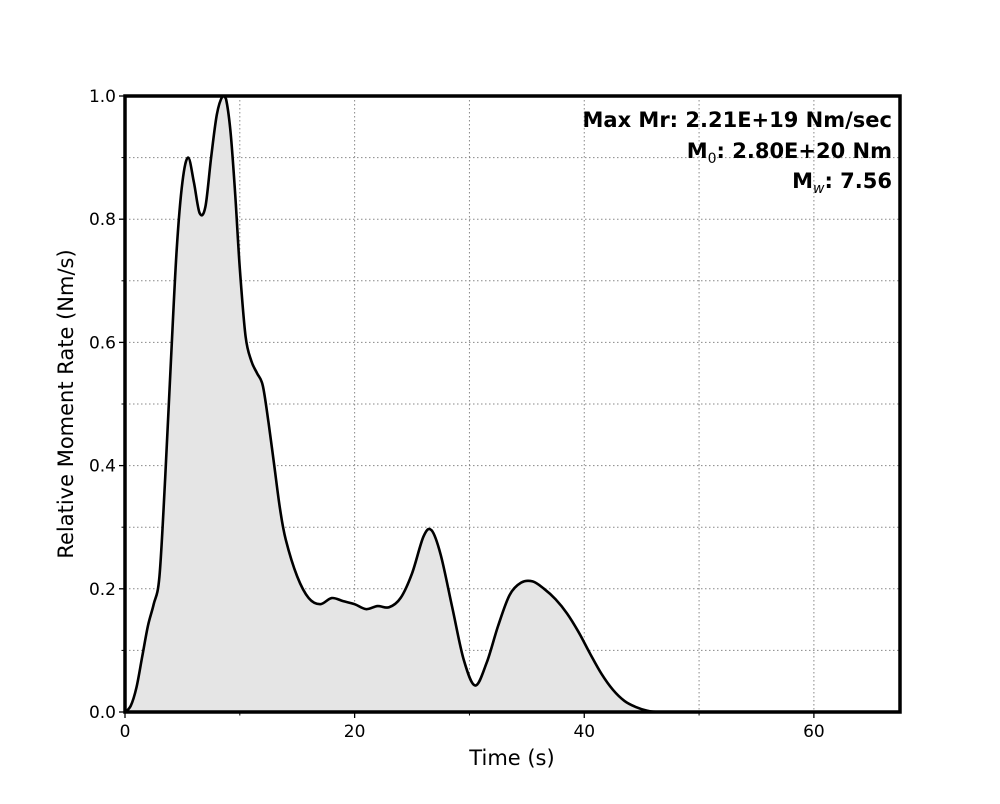  Describe the element at coordinates (858, 181) in the screenshot. I see `mw-value: : 7.56` at that location.